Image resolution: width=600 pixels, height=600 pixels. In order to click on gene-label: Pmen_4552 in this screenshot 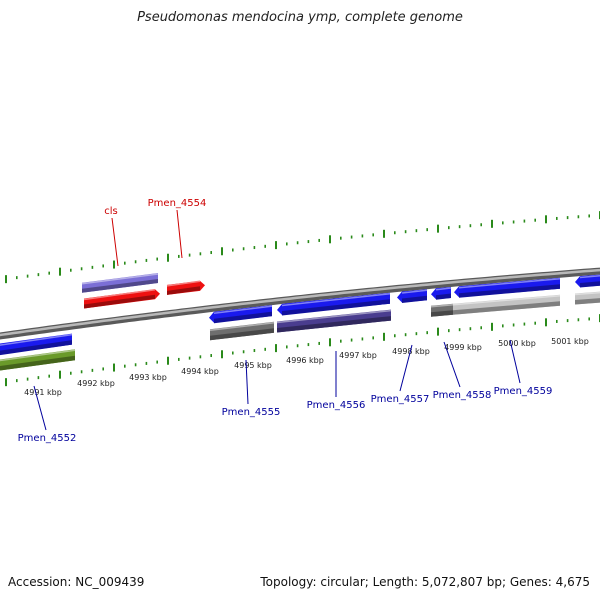, I will do `click(47, 438)`.